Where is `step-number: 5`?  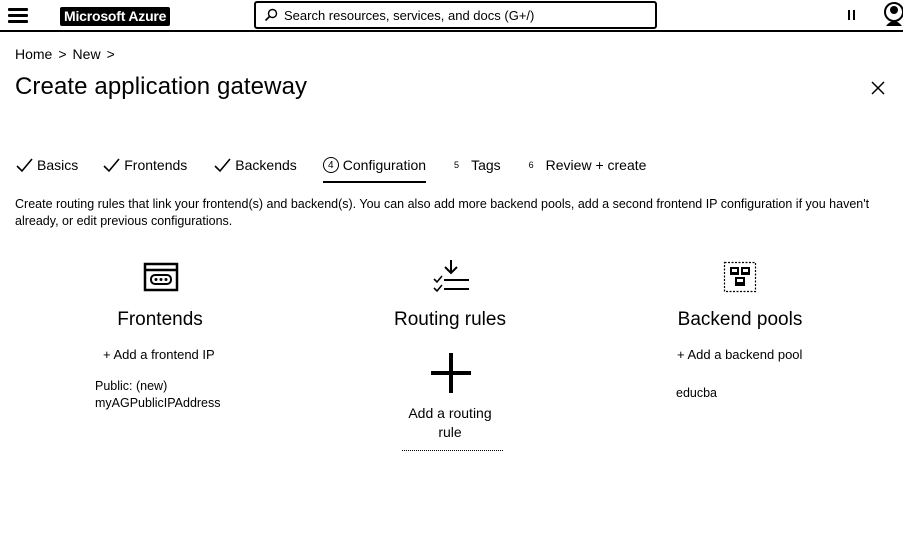
step-number: 5 is located at coordinates (457, 165).